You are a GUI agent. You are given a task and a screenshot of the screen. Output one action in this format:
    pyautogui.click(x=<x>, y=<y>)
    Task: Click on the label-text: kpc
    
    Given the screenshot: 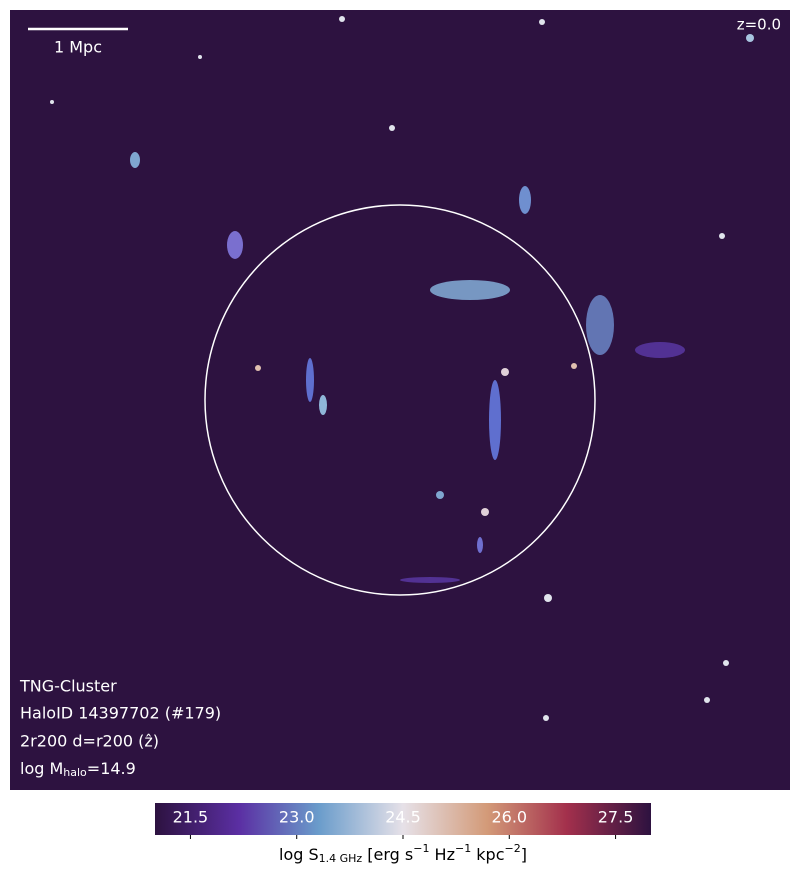 What is the action you would take?
    pyautogui.click(x=487, y=854)
    